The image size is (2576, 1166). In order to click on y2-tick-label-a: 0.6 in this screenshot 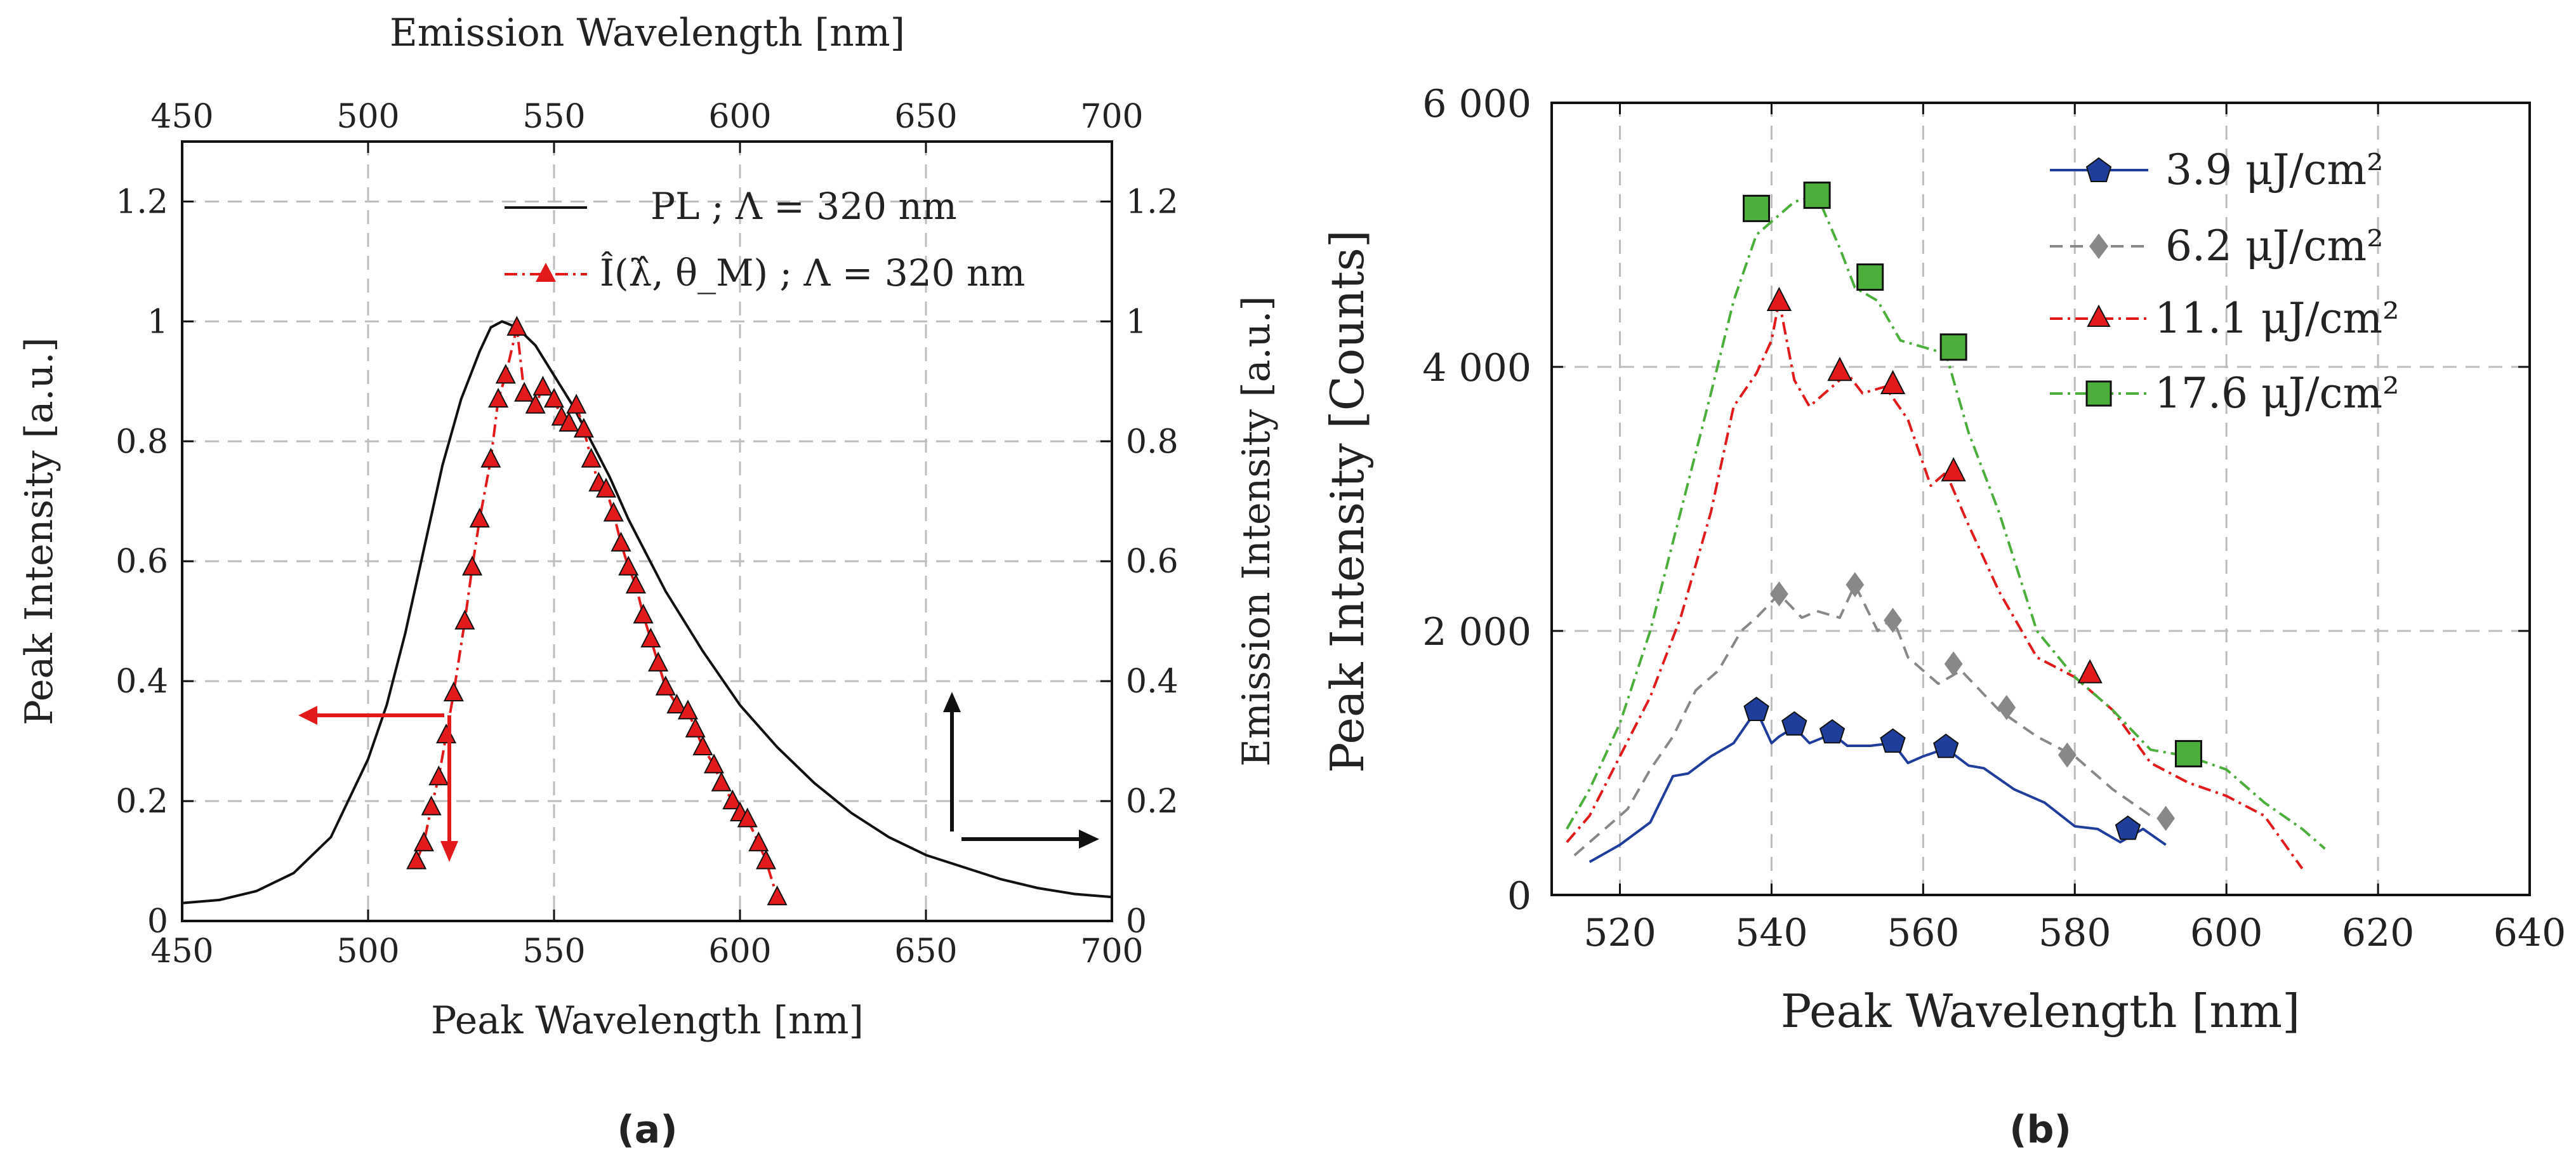, I will do `click(1152, 562)`.